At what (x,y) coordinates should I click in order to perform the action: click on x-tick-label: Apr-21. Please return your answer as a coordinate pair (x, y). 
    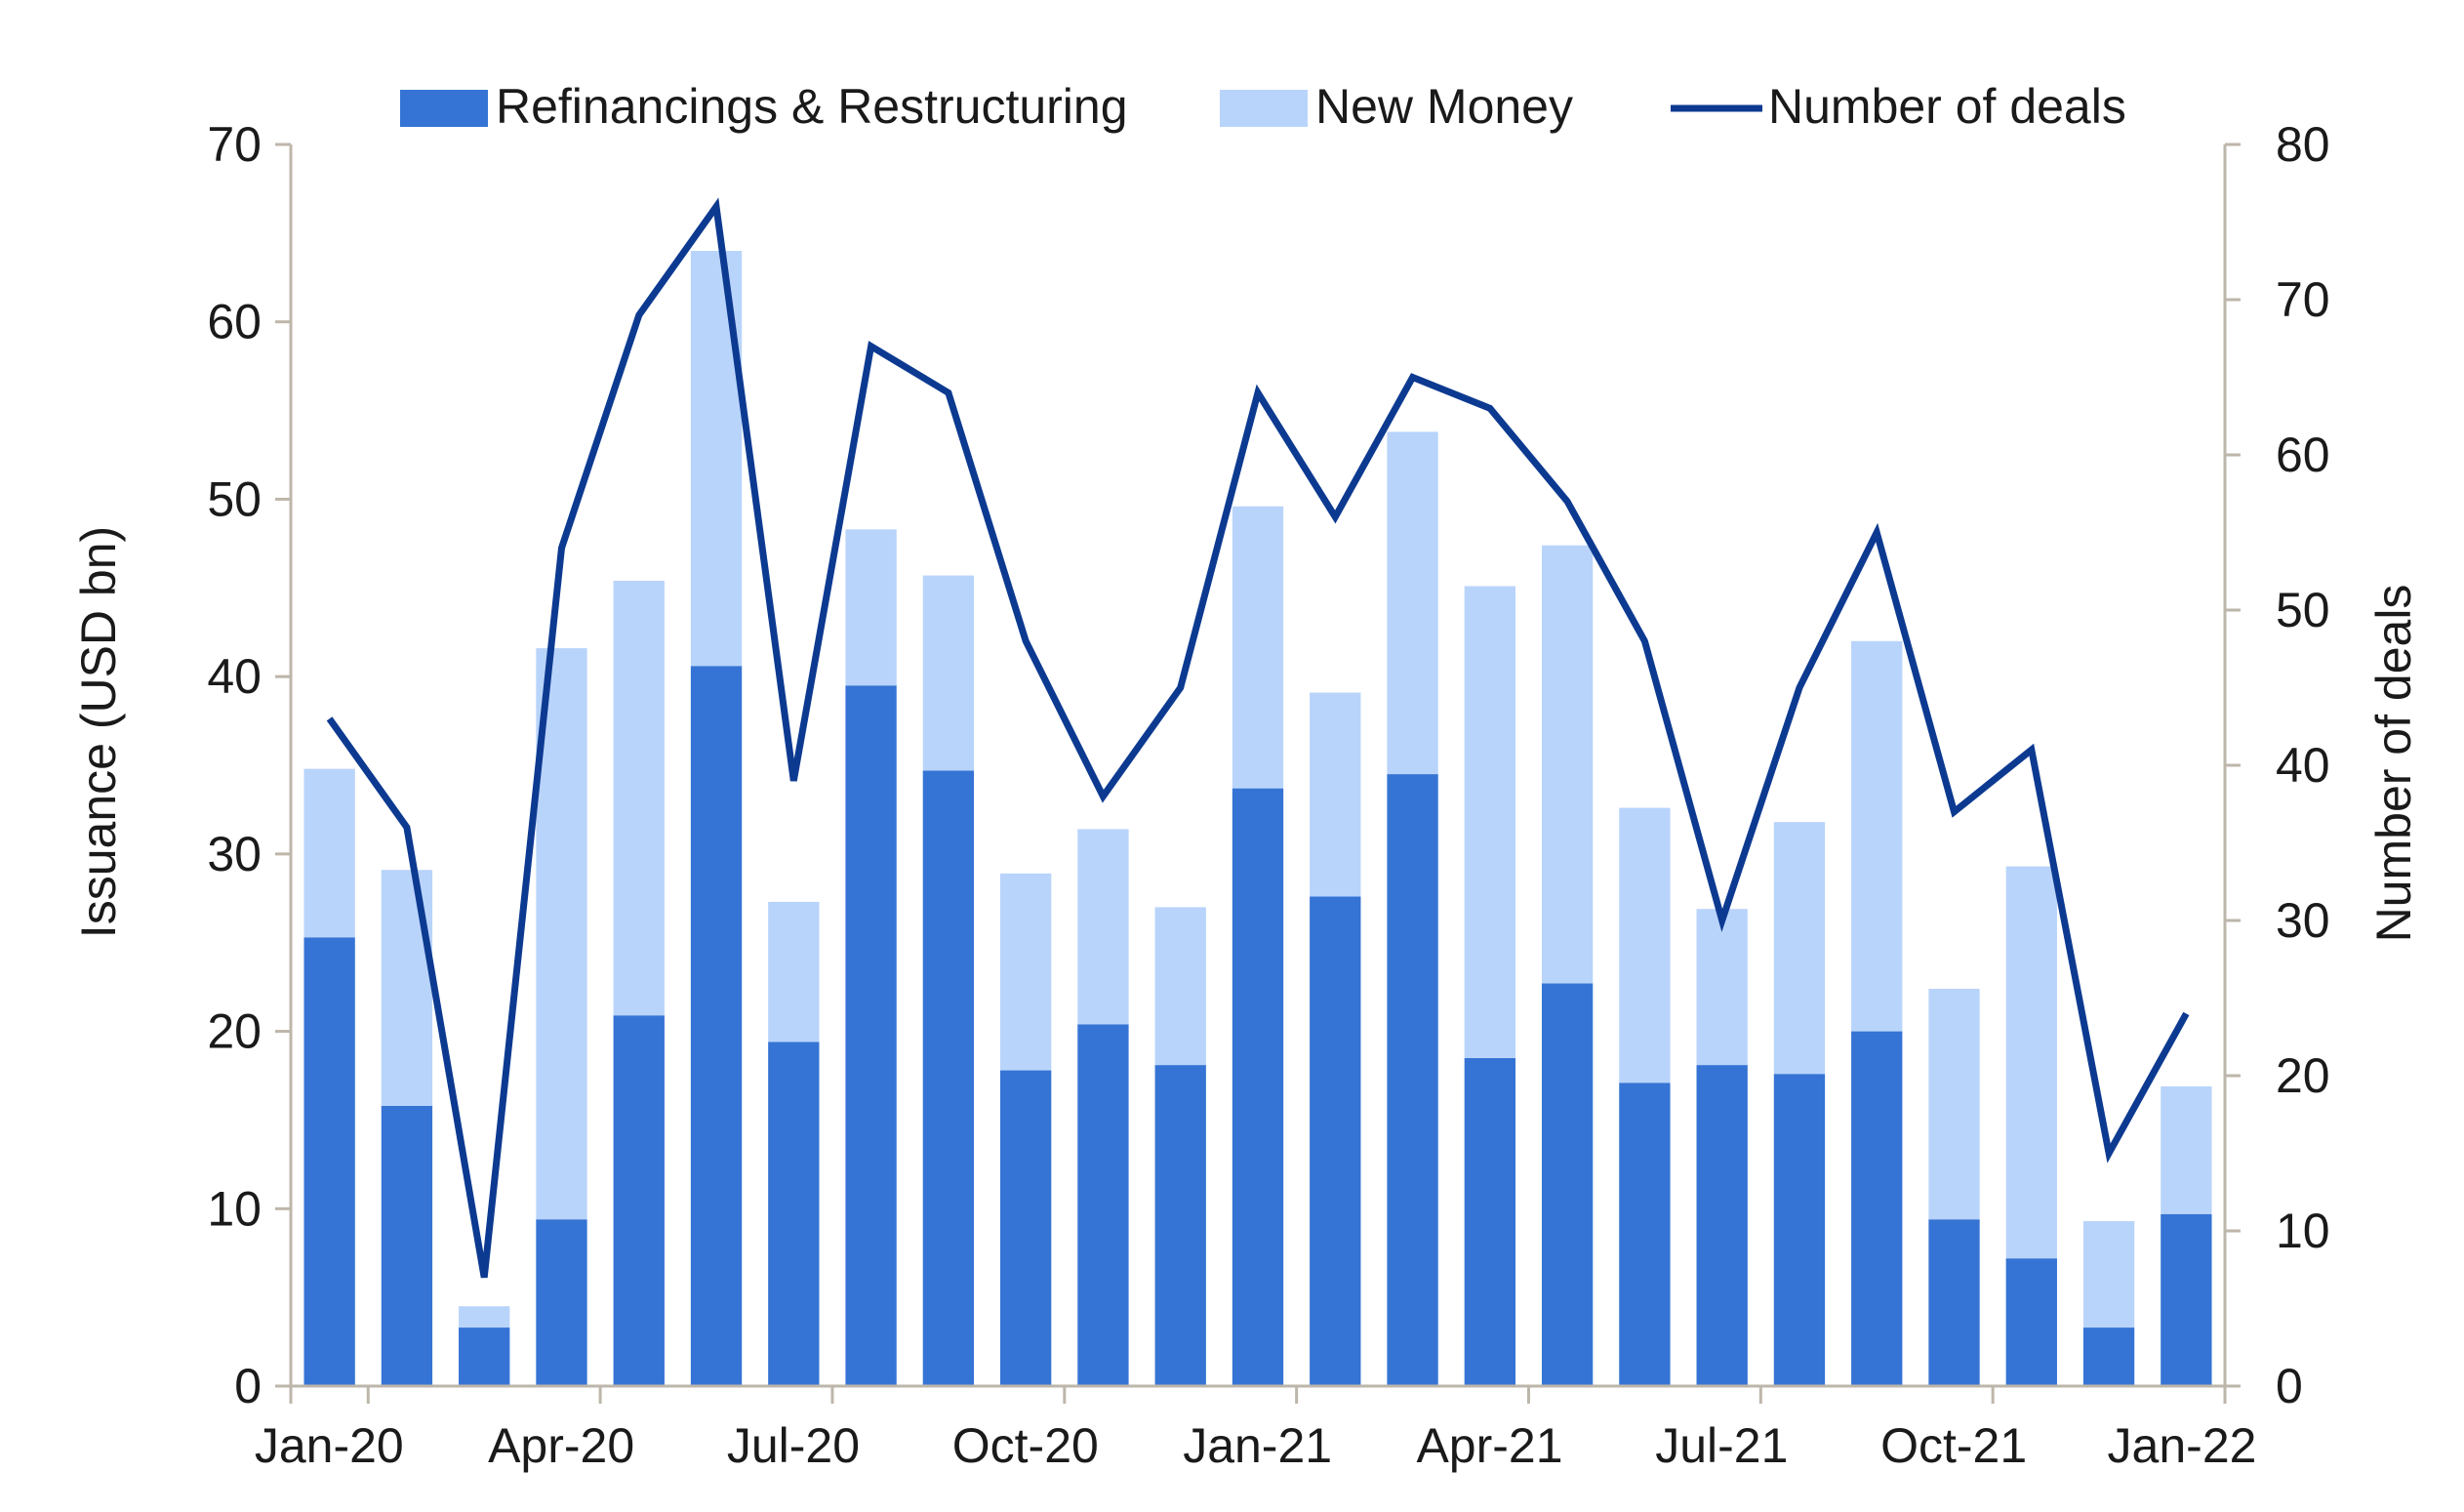
    Looking at the image, I should click on (1489, 1445).